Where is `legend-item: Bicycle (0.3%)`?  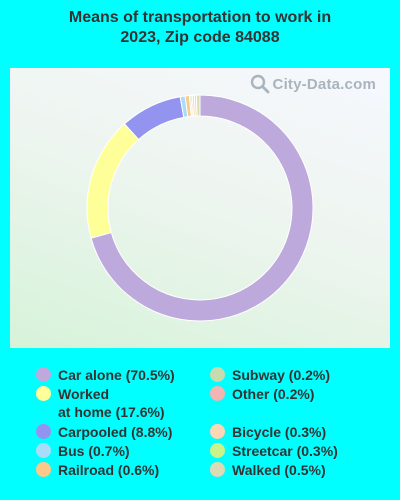
legend-item: Bicycle (0.3%) is located at coordinates (268, 432).